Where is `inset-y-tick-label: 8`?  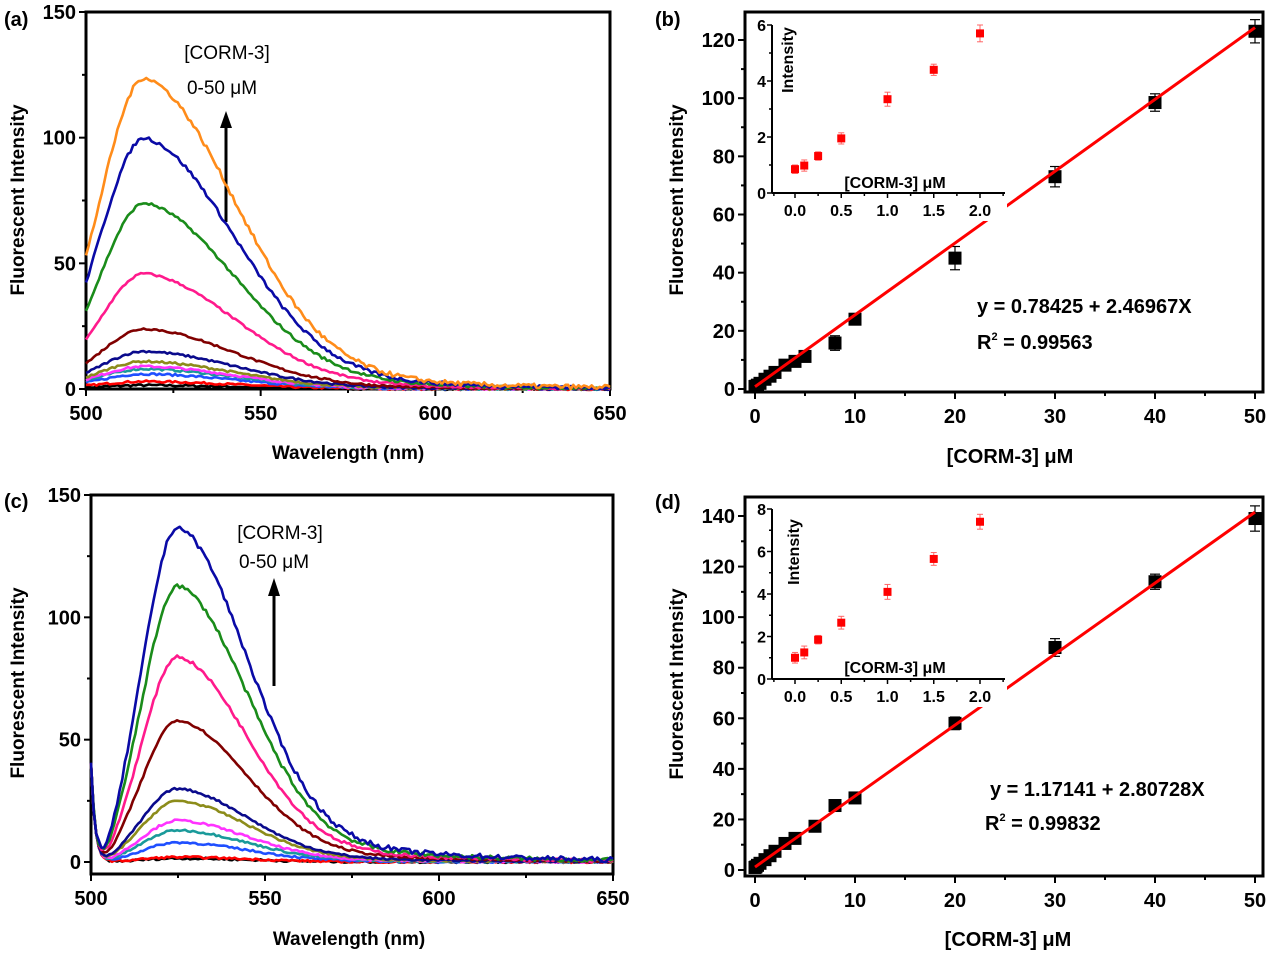
inset-y-tick-label: 8 is located at coordinates (761, 510).